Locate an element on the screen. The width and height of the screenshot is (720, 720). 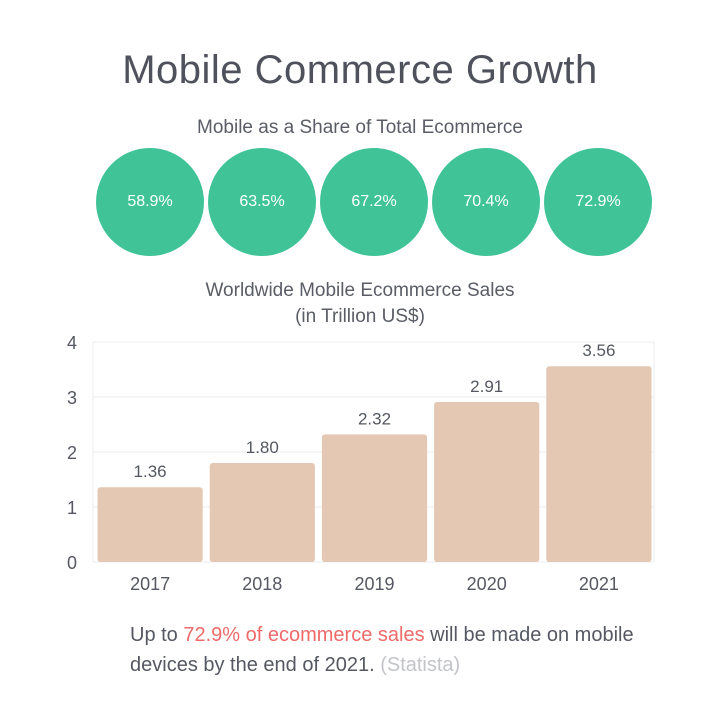
share-circle-2020: 70.4% is located at coordinates (486, 202).